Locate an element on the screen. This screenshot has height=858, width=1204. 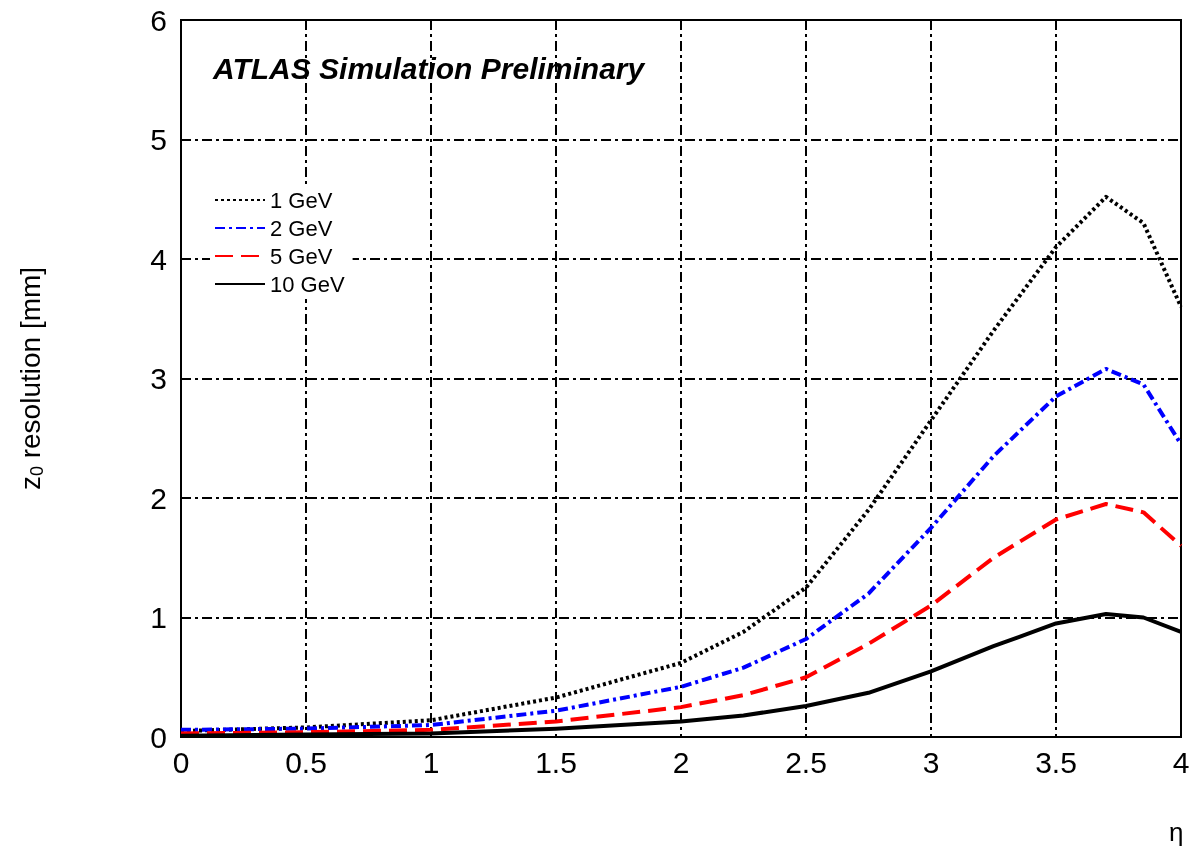
x-tick-label: 0.5 is located at coordinates (306, 762).